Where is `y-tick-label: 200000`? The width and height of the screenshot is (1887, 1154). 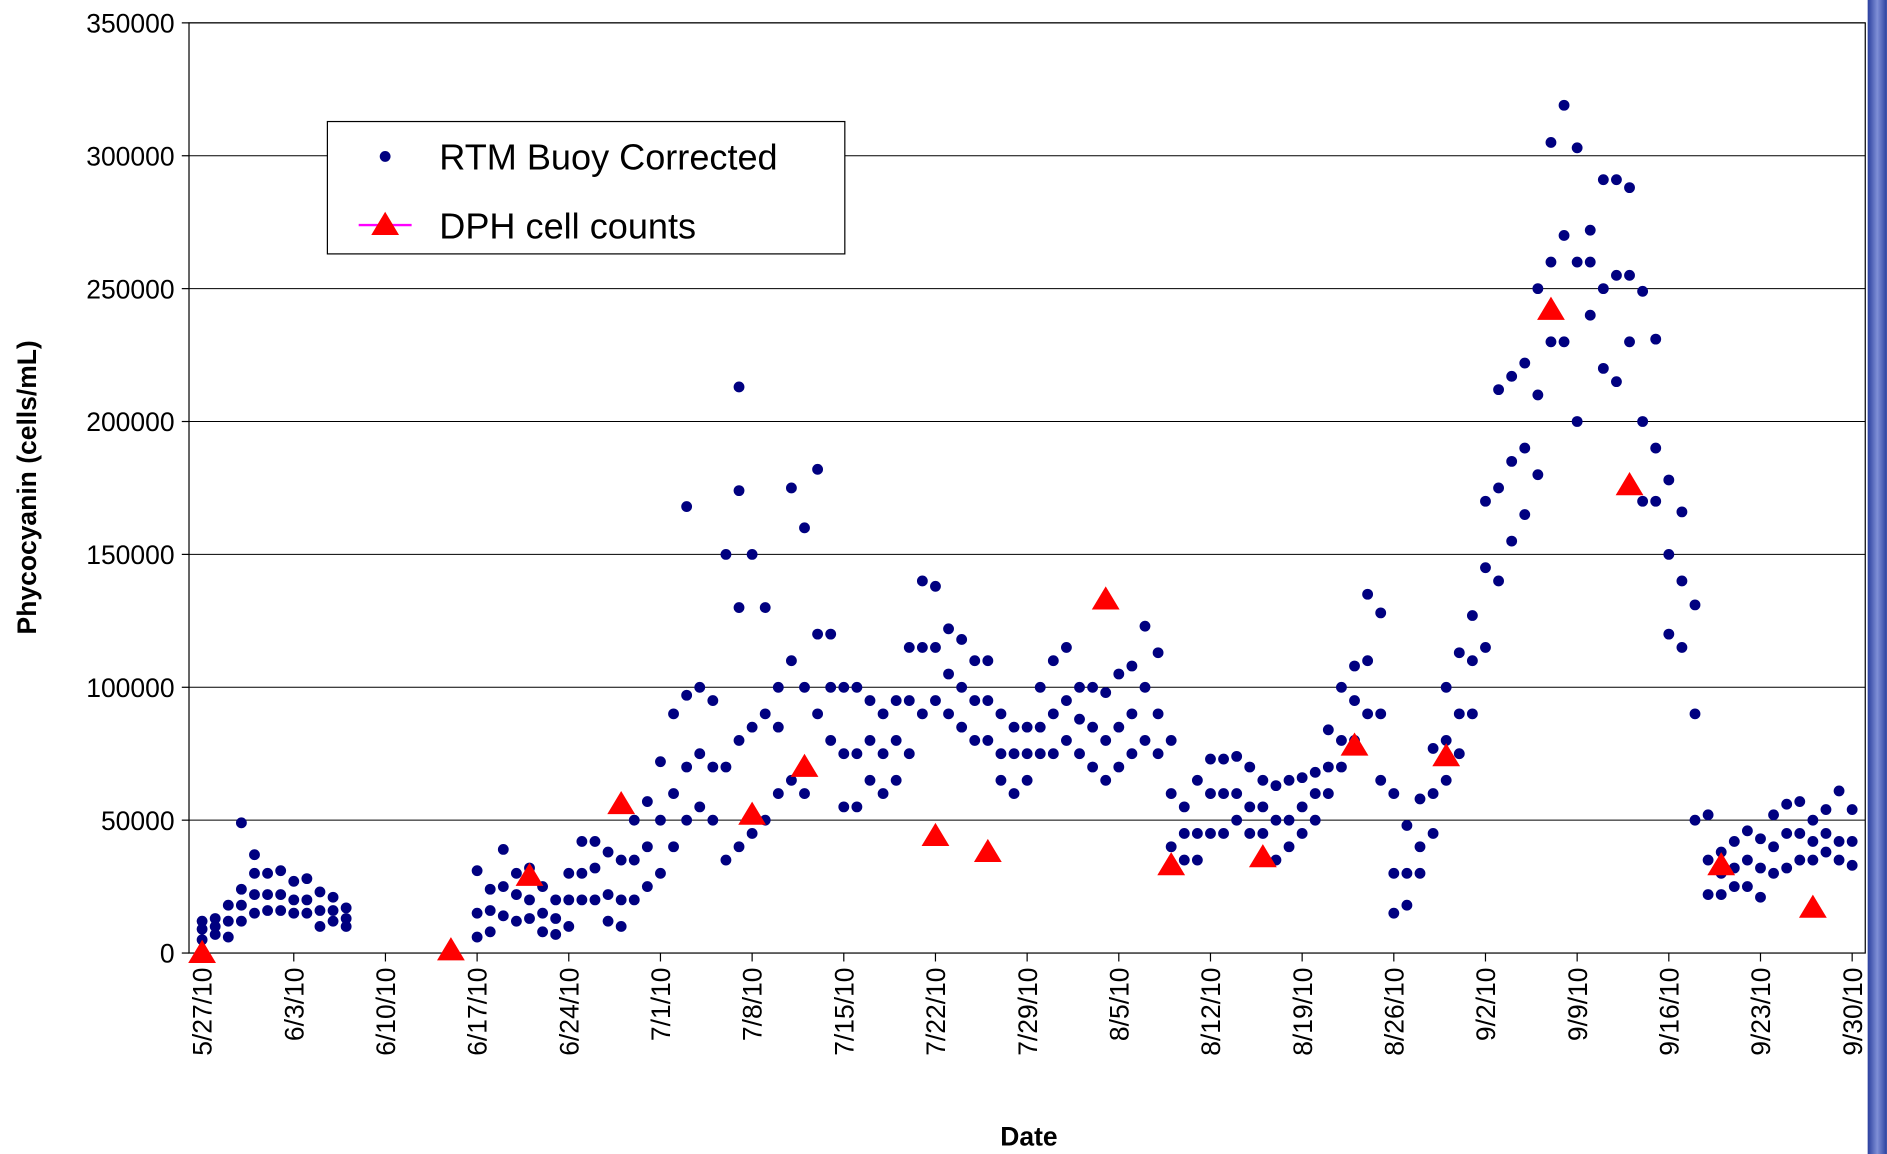 y-tick-label: 200000 is located at coordinates (130, 422).